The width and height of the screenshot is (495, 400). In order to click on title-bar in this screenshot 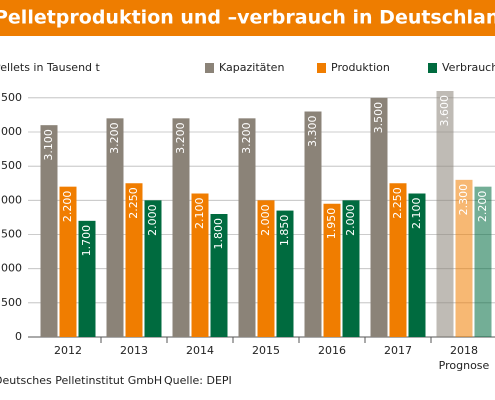, I will do `click(247, 18)`.